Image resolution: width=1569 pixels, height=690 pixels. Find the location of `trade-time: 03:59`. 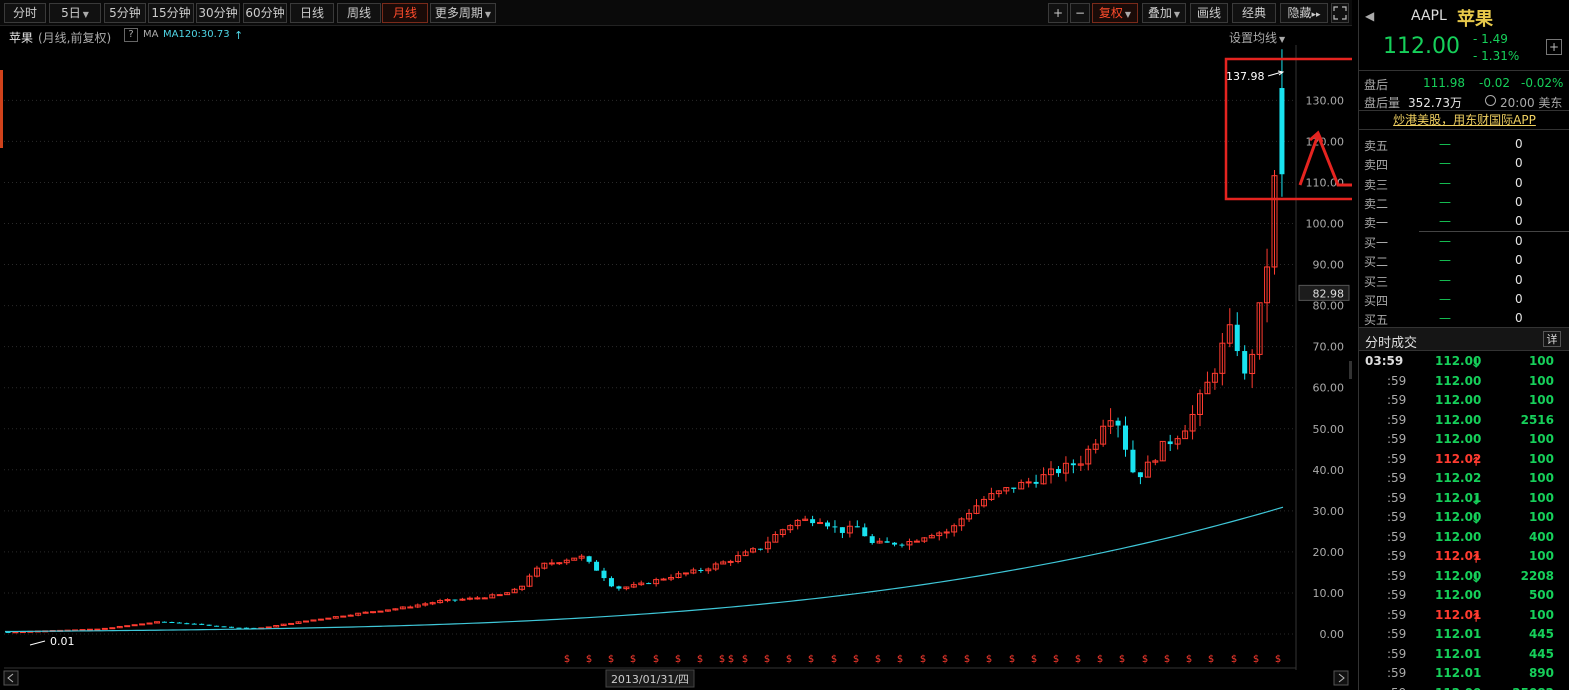

trade-time: 03:59 is located at coordinates (1384, 361).